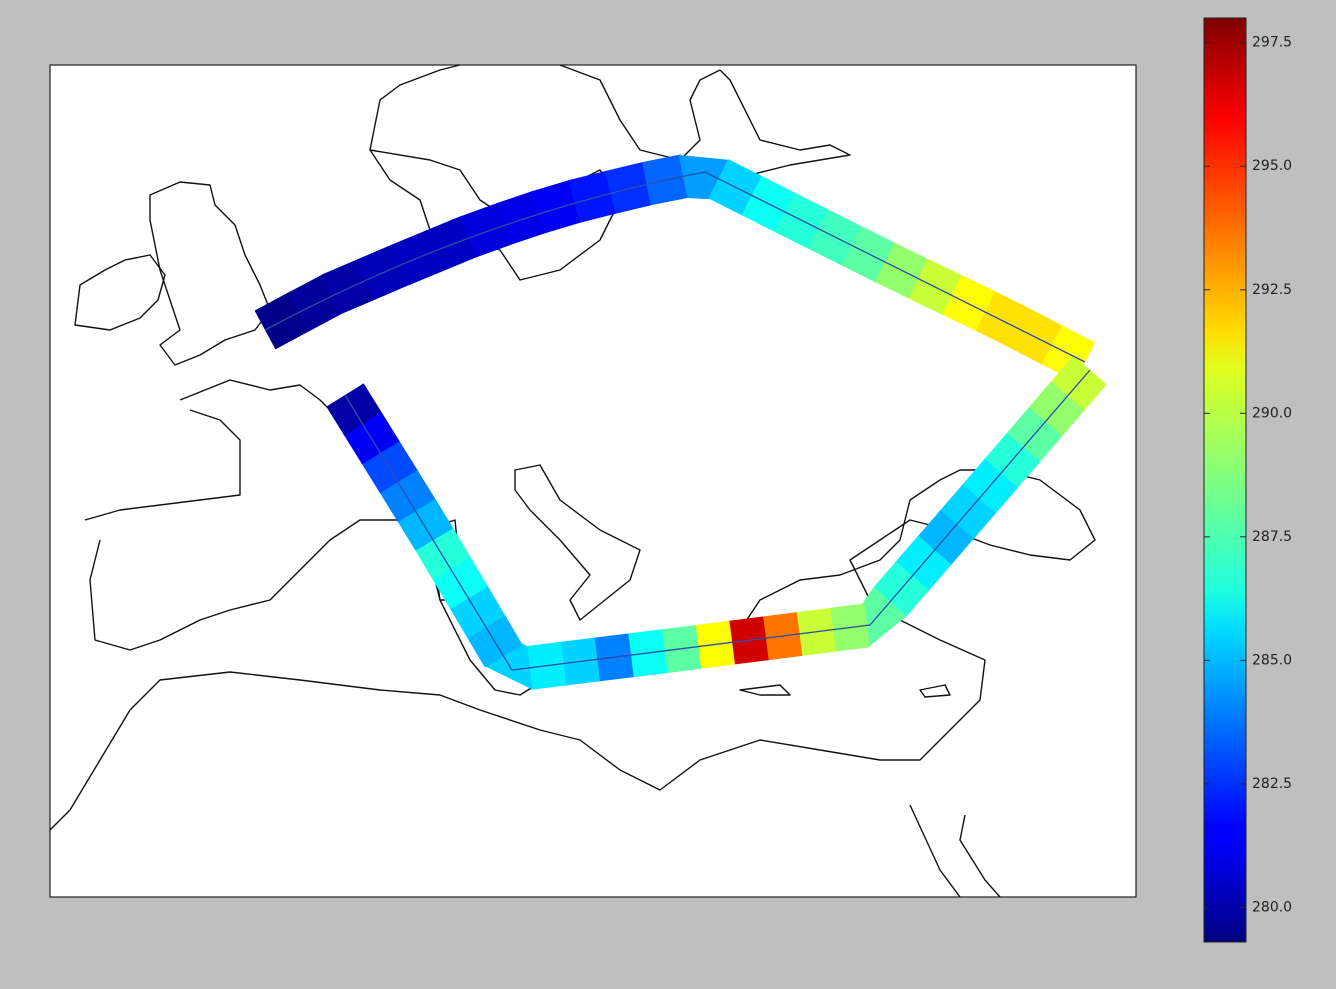 This screenshot has height=989, width=1336. I want to click on colorbar-tick-label: 290.0, so click(1272, 413).